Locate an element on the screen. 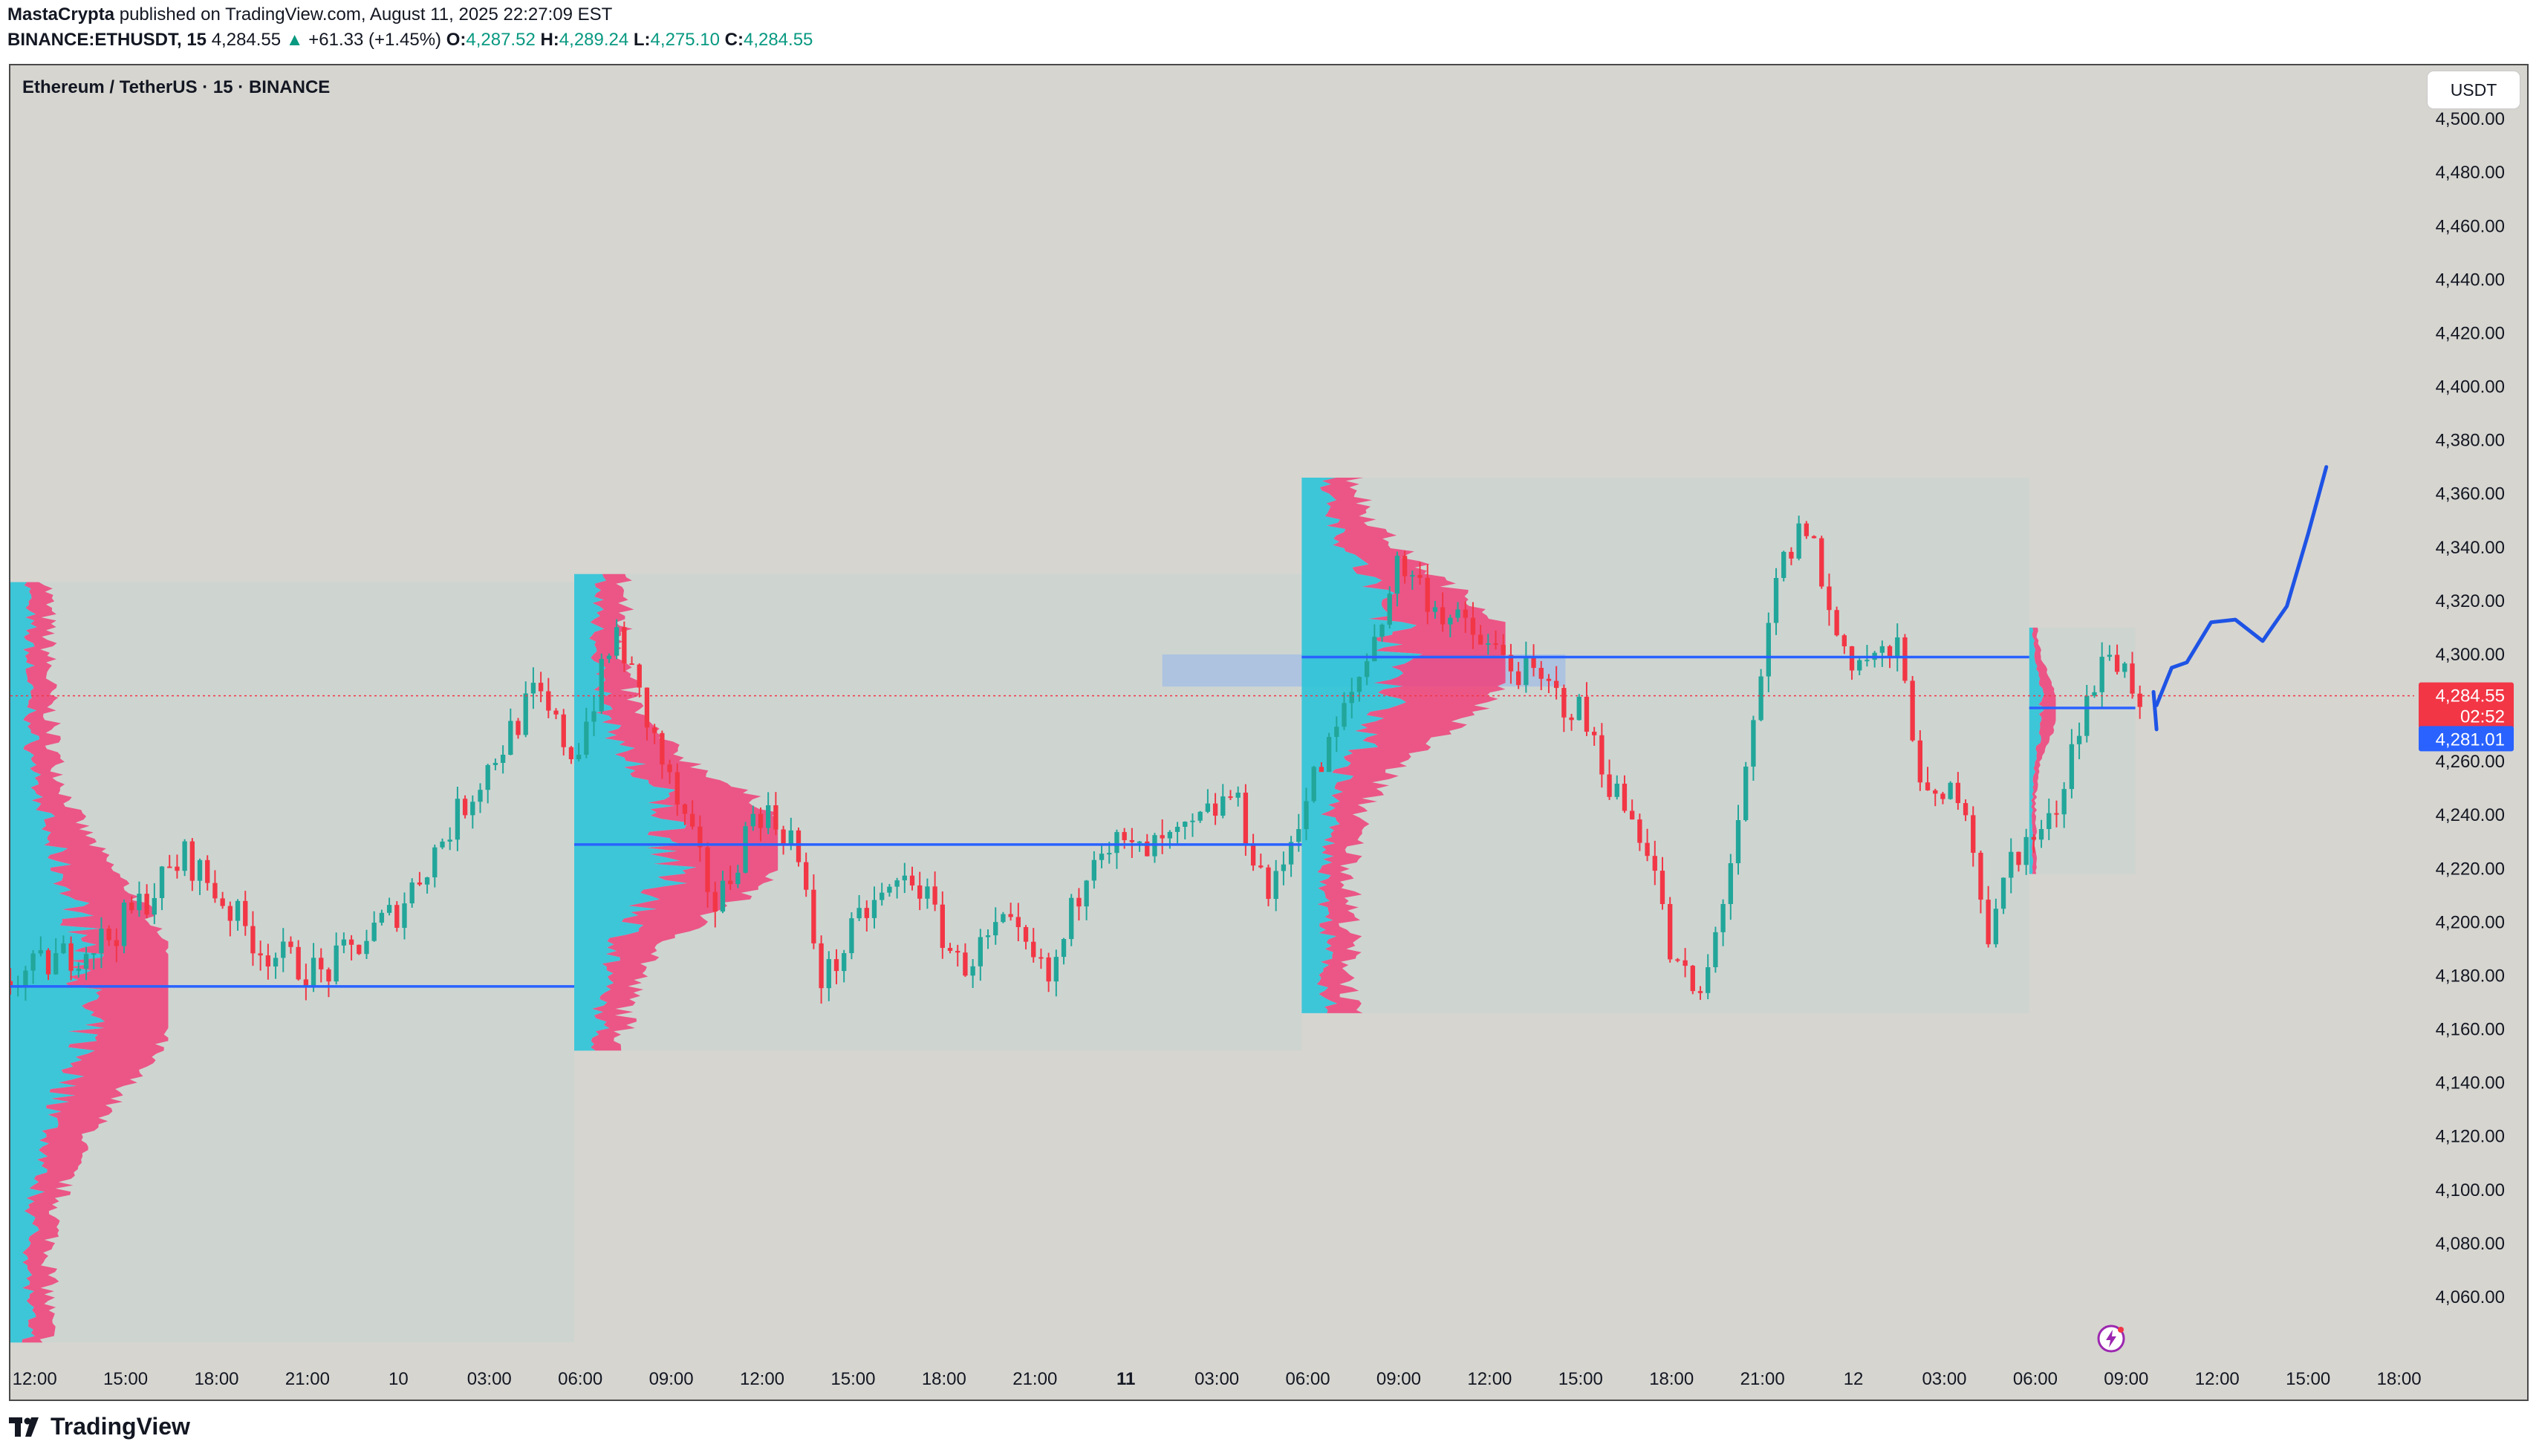  volume-profile-buy is located at coordinates (635, 812).